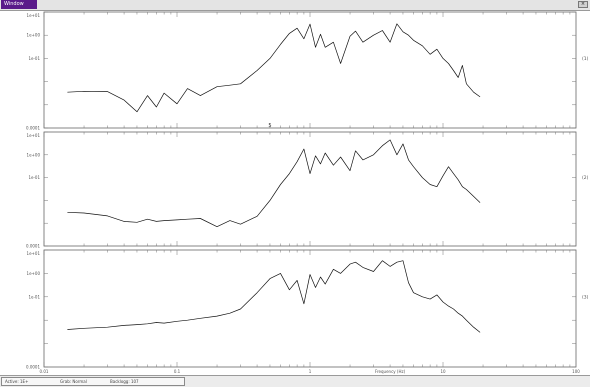  Describe the element at coordinates (310, 371) in the screenshot. I see `x-tick-label: 1` at that location.